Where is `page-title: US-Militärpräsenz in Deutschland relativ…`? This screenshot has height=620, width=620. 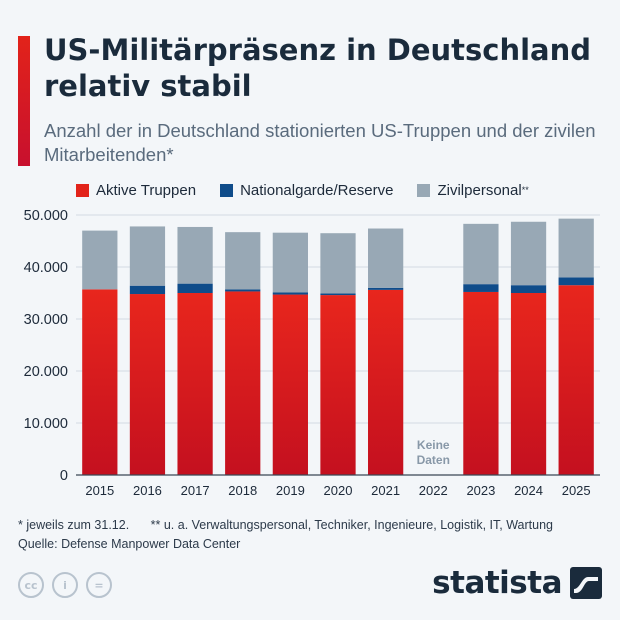
page-title: US-Militärpräsenz in Deutschland relativ… is located at coordinates (318, 68).